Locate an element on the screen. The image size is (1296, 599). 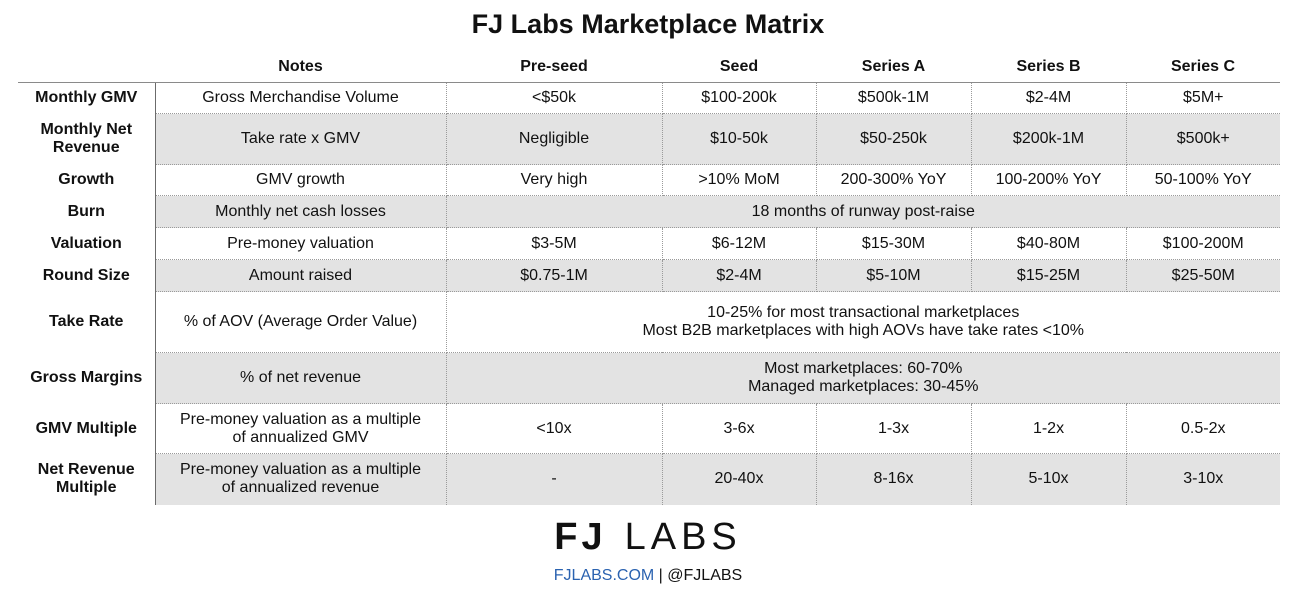
cell-series-c: 0.5-2x is located at coordinates (1203, 428).